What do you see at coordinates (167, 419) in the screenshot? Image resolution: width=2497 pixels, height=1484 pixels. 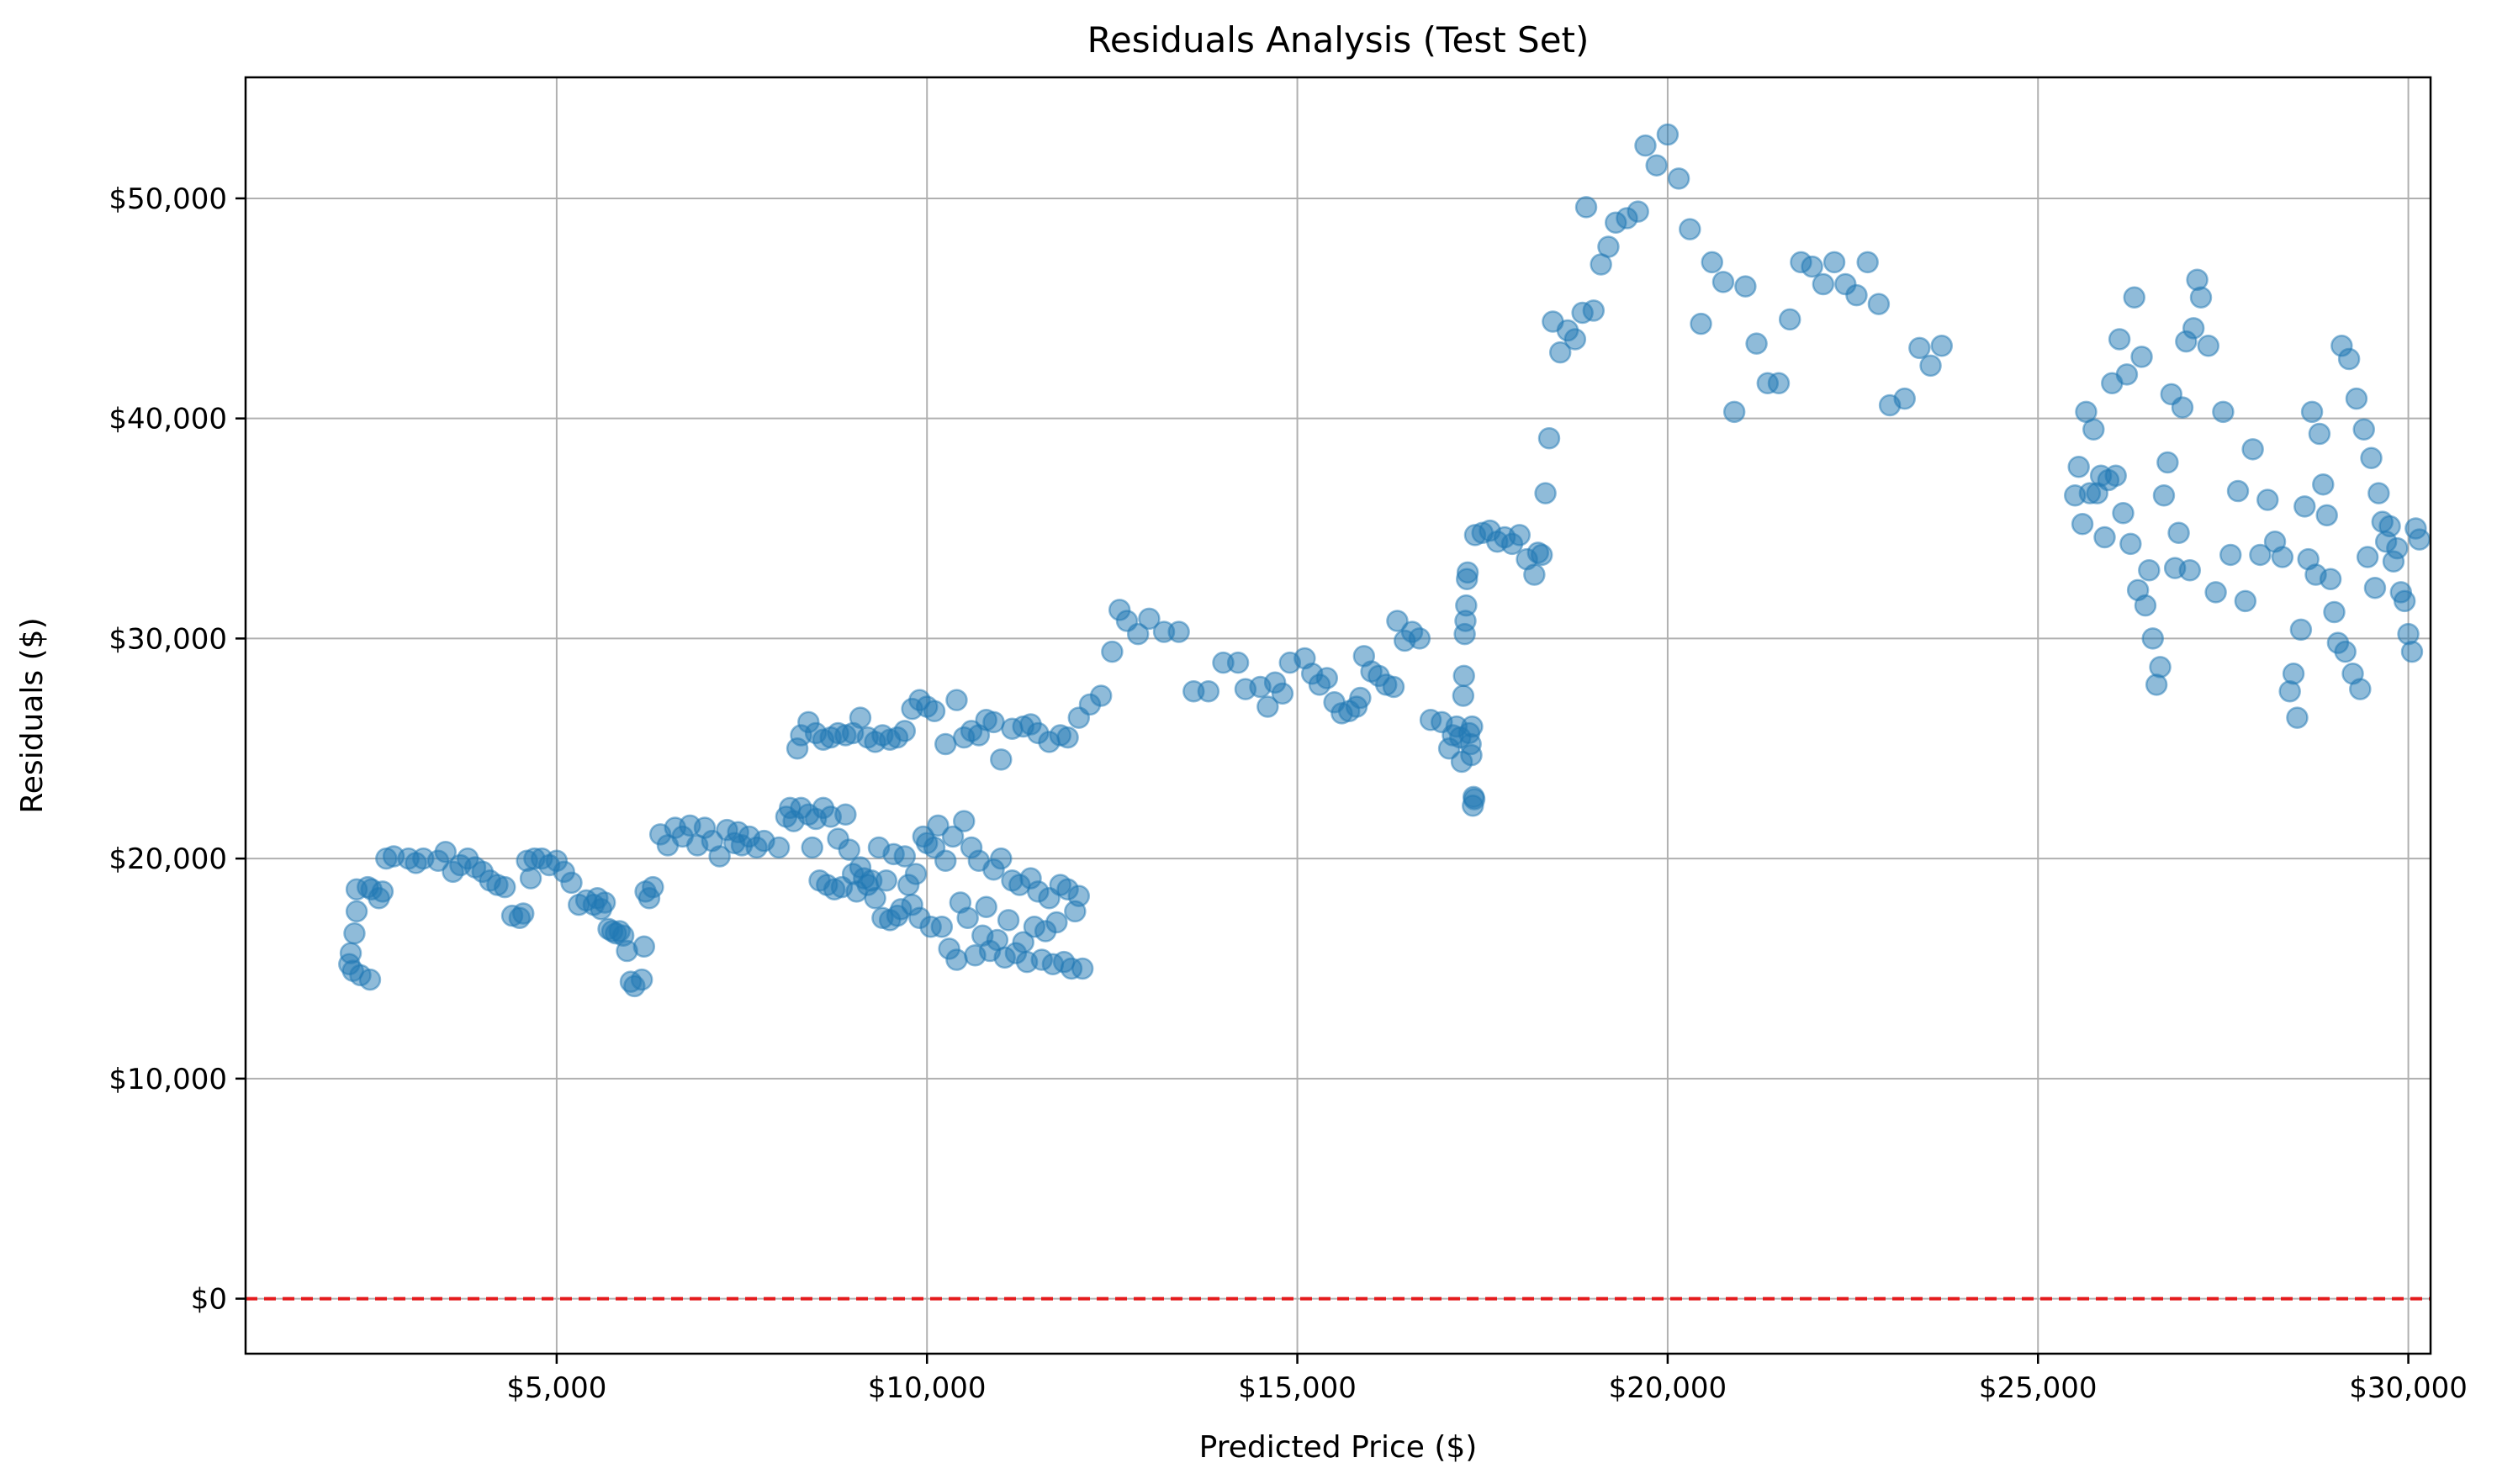 I see `y-tick-label-4: $40,000` at bounding box center [167, 419].